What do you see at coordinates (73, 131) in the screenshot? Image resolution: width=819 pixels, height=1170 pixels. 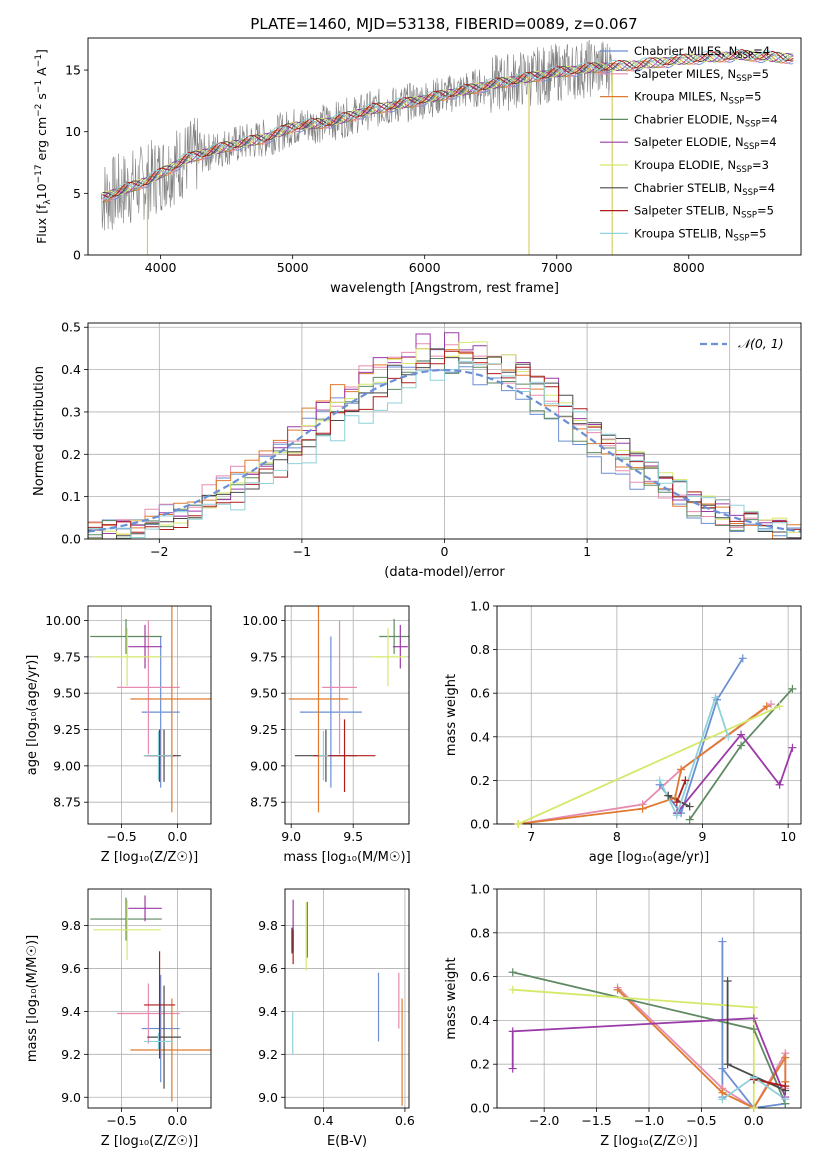 I see `y-tick-label: 10` at bounding box center [73, 131].